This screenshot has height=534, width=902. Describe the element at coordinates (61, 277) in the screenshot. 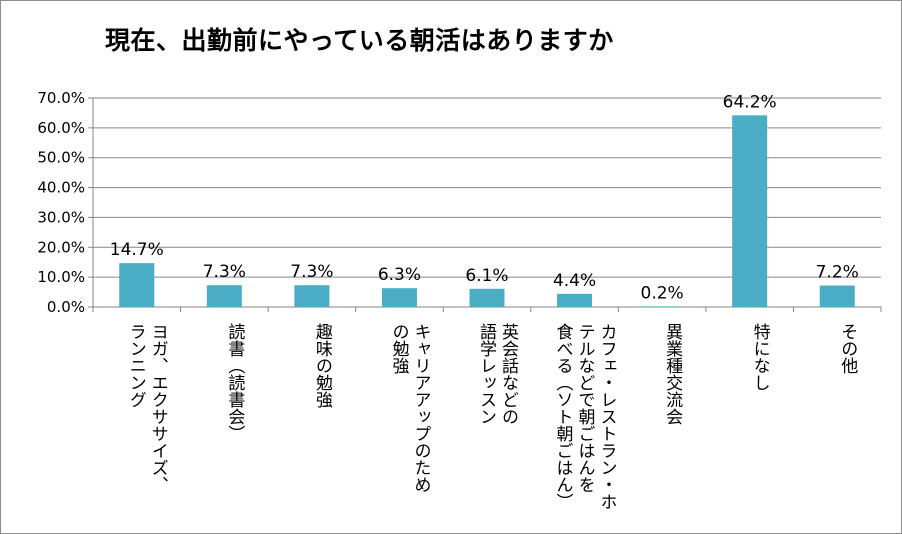

I see `y-tick-label: 10.0%` at that location.